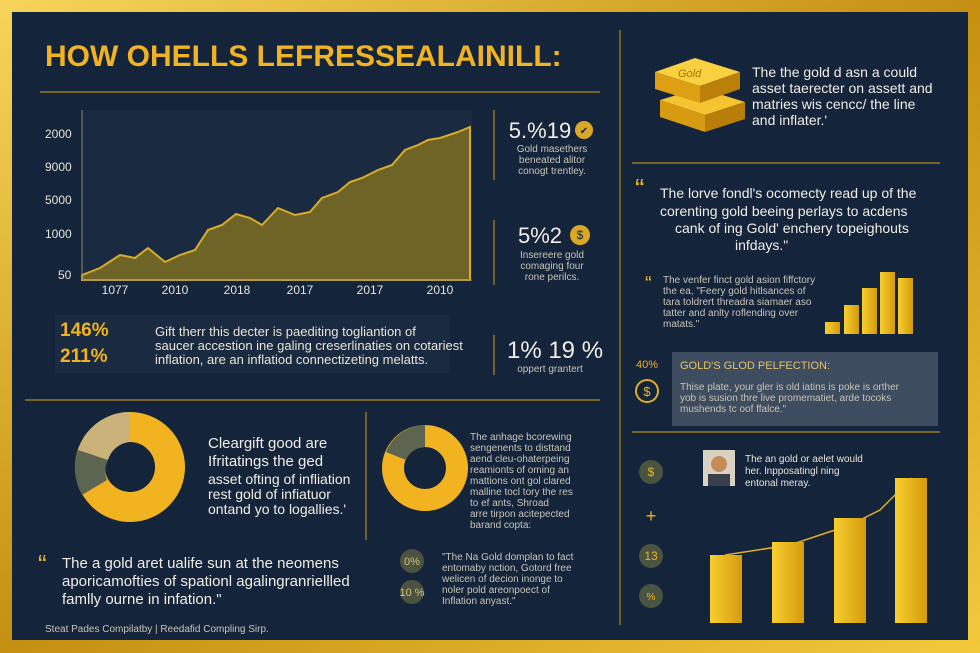  I want to click on quote-text: The venfer finct gold asion fiffctory, so click(739, 280).